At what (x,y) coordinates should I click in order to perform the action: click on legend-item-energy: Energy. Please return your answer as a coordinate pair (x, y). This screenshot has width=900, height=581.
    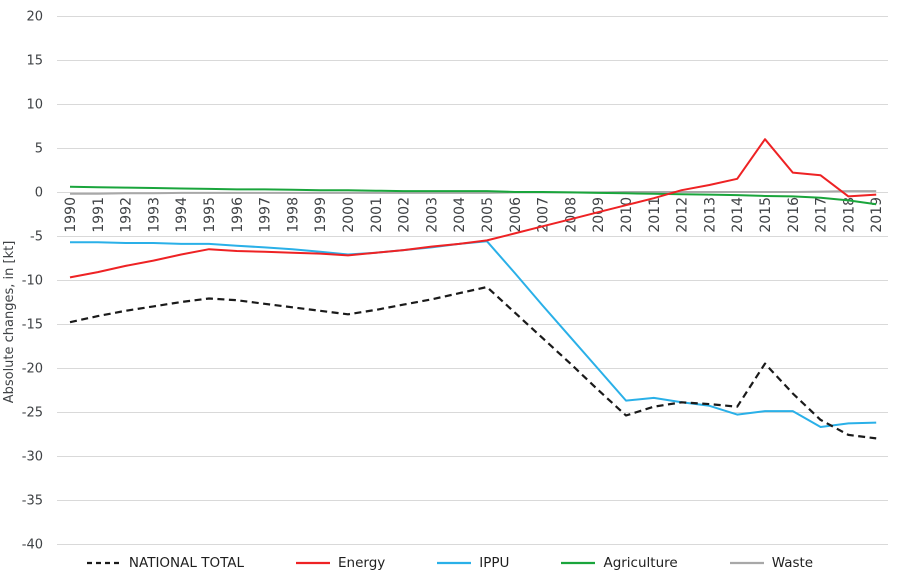
    Looking at the image, I should click on (340, 563).